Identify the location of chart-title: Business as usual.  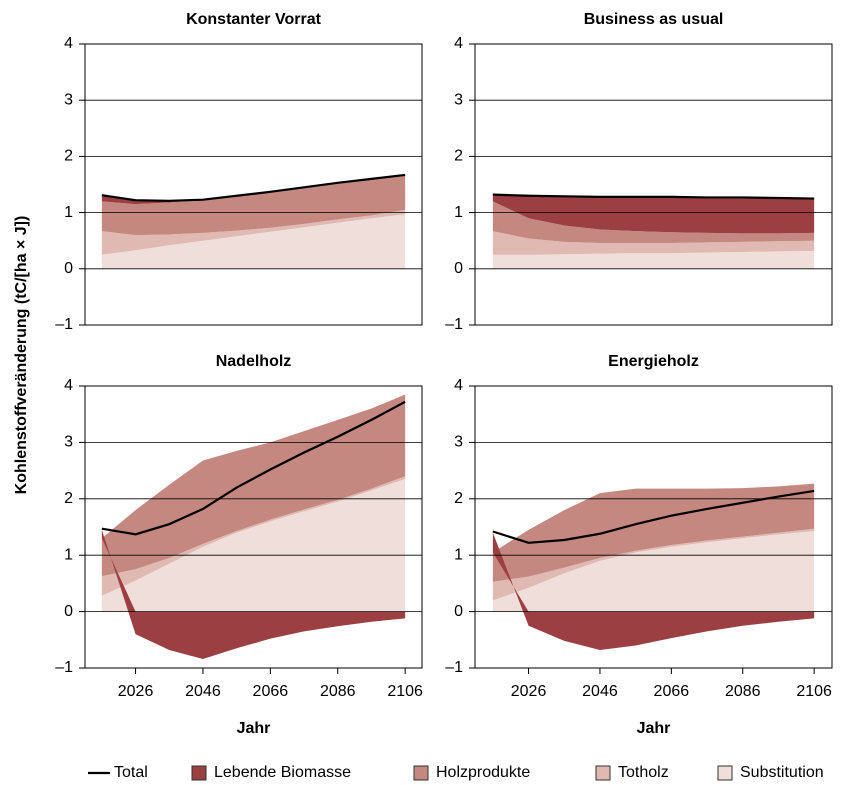
(654, 19).